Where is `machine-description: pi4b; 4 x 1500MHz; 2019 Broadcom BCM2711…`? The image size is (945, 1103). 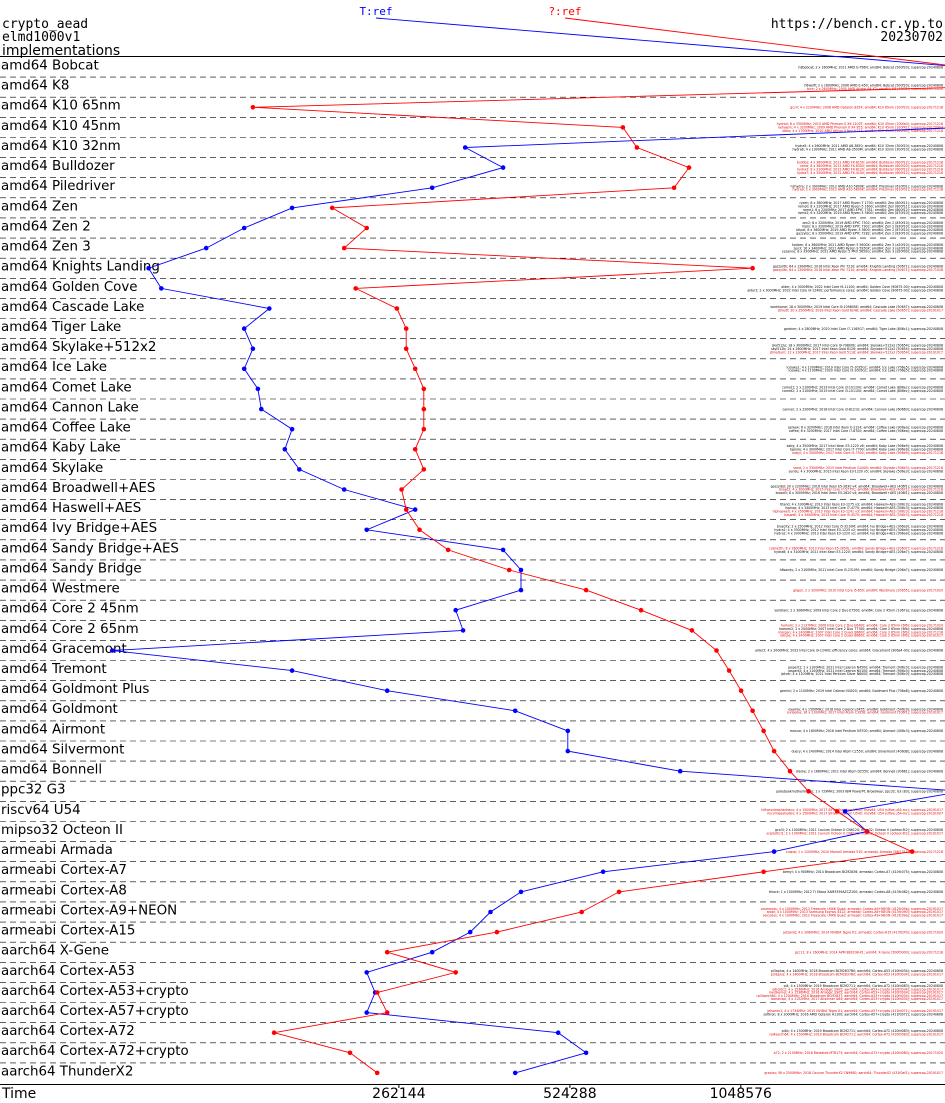
machine-description: pi4b; 4 x 1500MHz; 2019 Broadcom BCM2711… is located at coordinates (862, 1031).